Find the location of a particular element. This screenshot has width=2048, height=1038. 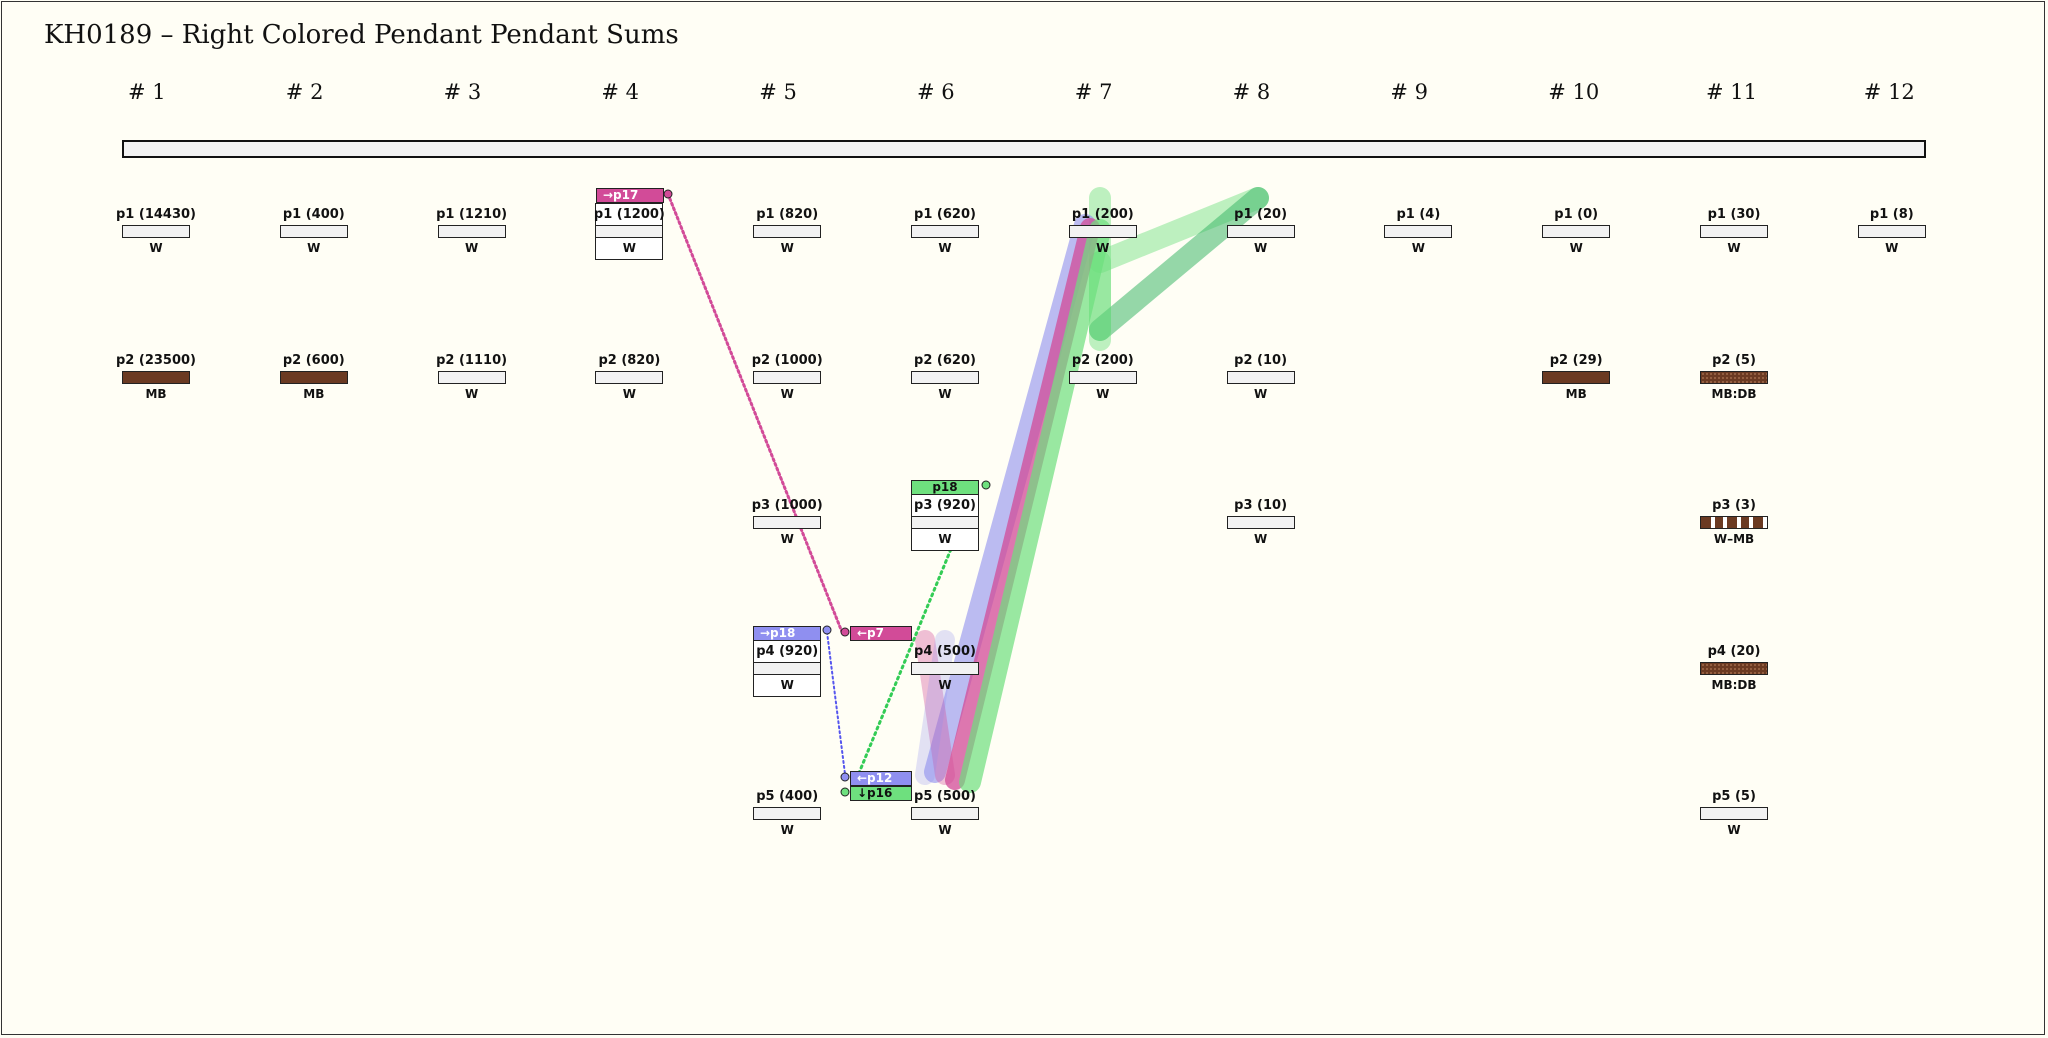

pendant-label: p4 (20) is located at coordinates (1734, 651).